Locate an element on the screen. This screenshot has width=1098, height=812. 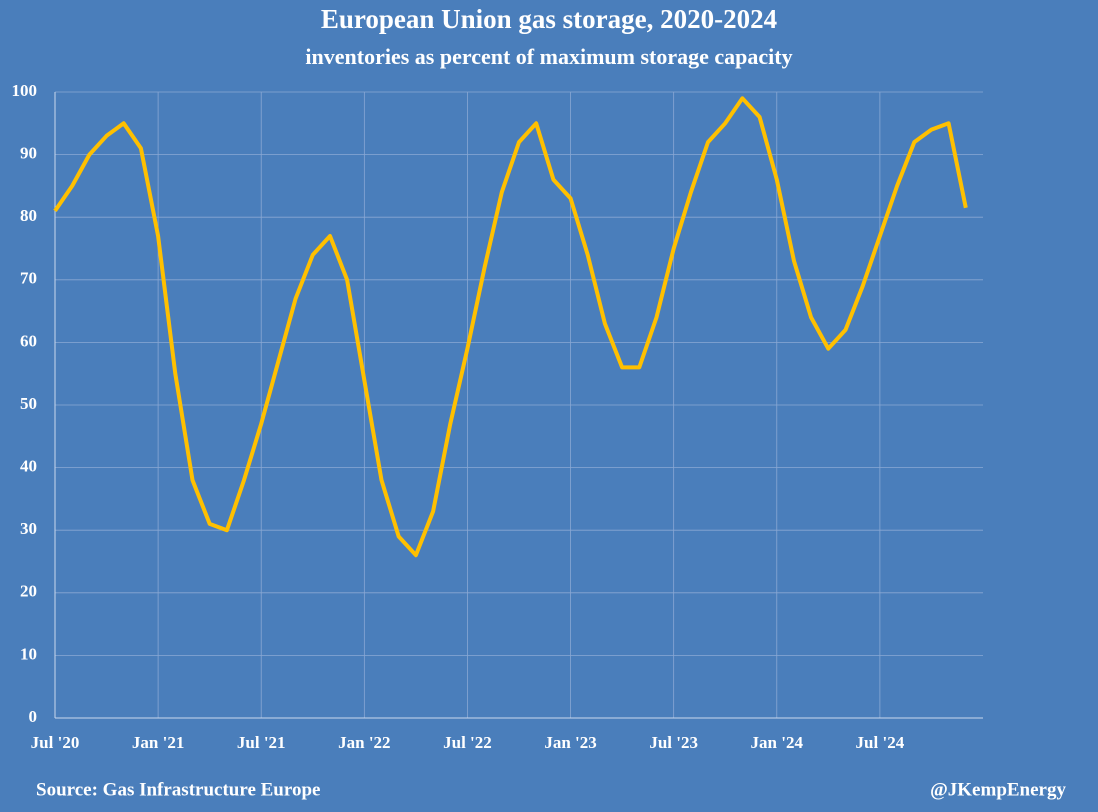
x-tick-label: Jan '22 is located at coordinates (364, 742).